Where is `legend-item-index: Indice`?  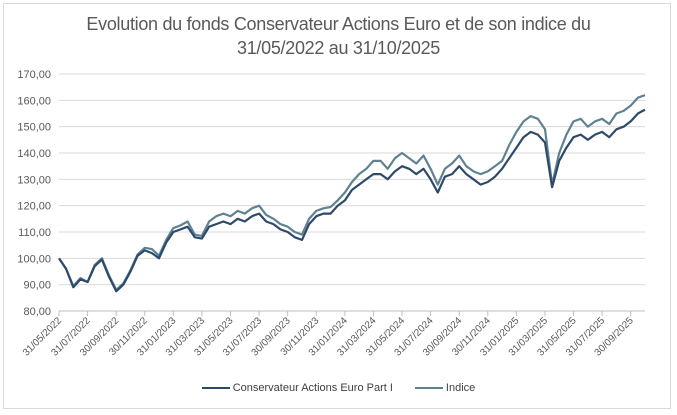
legend-item-index: Indice is located at coordinates (445, 388).